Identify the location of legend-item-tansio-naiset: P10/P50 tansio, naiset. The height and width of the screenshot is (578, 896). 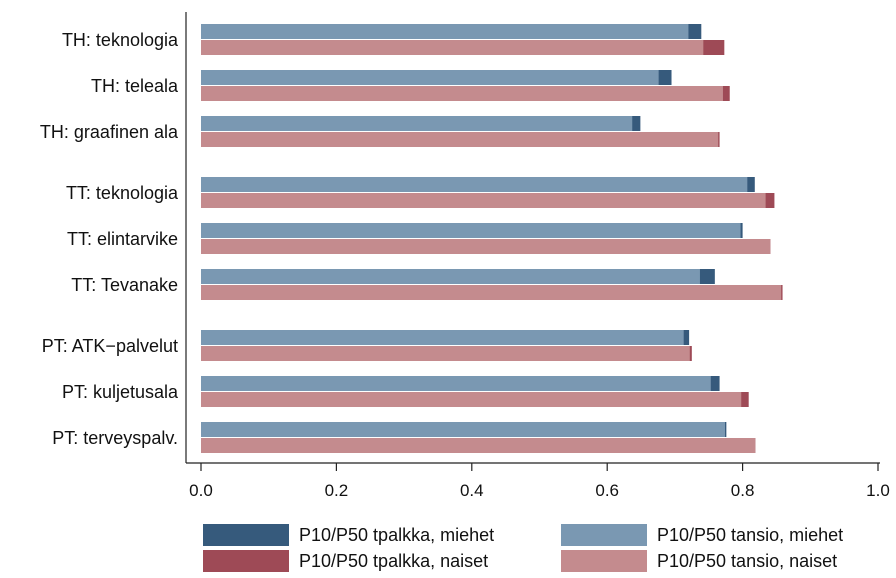
(699, 561).